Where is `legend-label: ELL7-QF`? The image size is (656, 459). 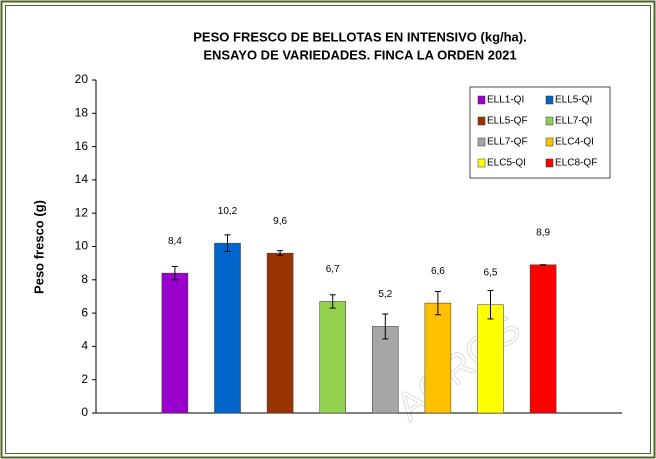 legend-label: ELL7-QF is located at coordinates (507, 142).